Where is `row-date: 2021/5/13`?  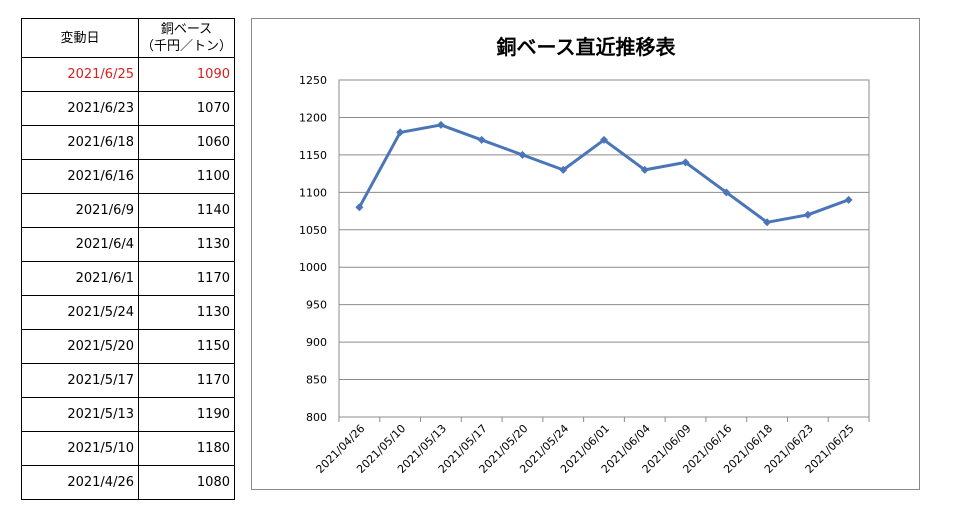 row-date: 2021/5/13 is located at coordinates (80, 414).